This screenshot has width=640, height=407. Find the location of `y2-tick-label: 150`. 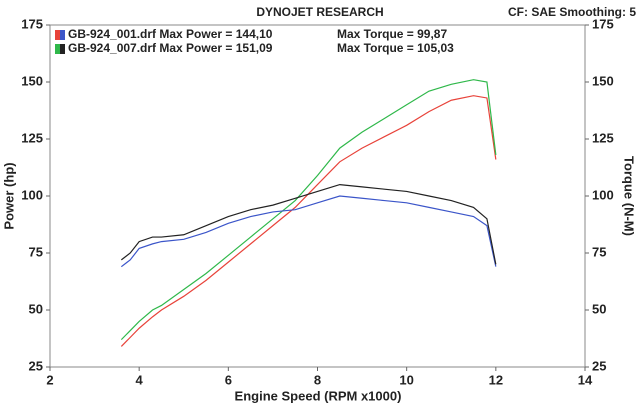

y2-tick-label: 150 is located at coordinates (603, 80).